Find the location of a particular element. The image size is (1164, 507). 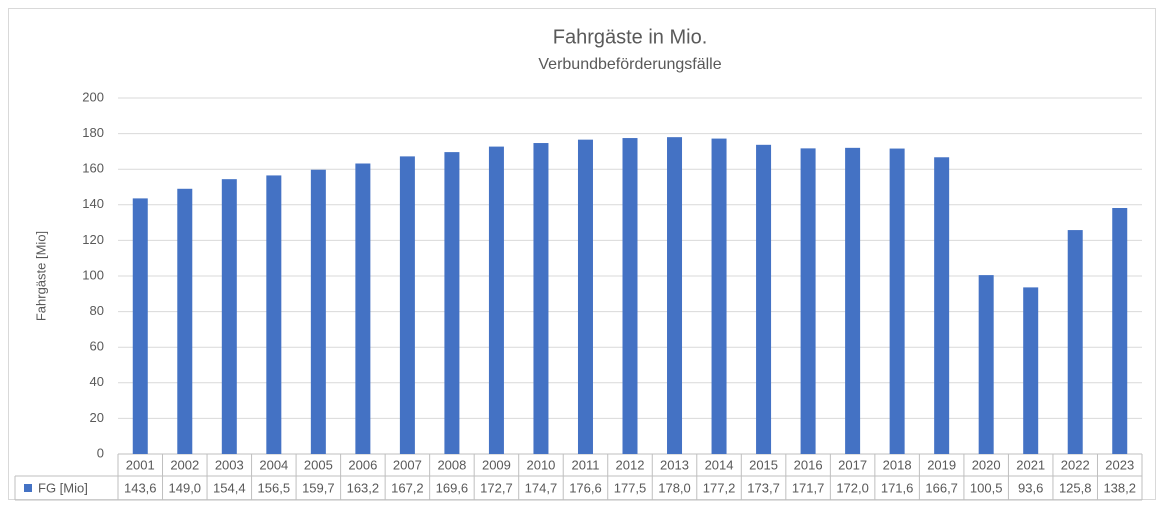

table-value: 177,2 is located at coordinates (719, 487).